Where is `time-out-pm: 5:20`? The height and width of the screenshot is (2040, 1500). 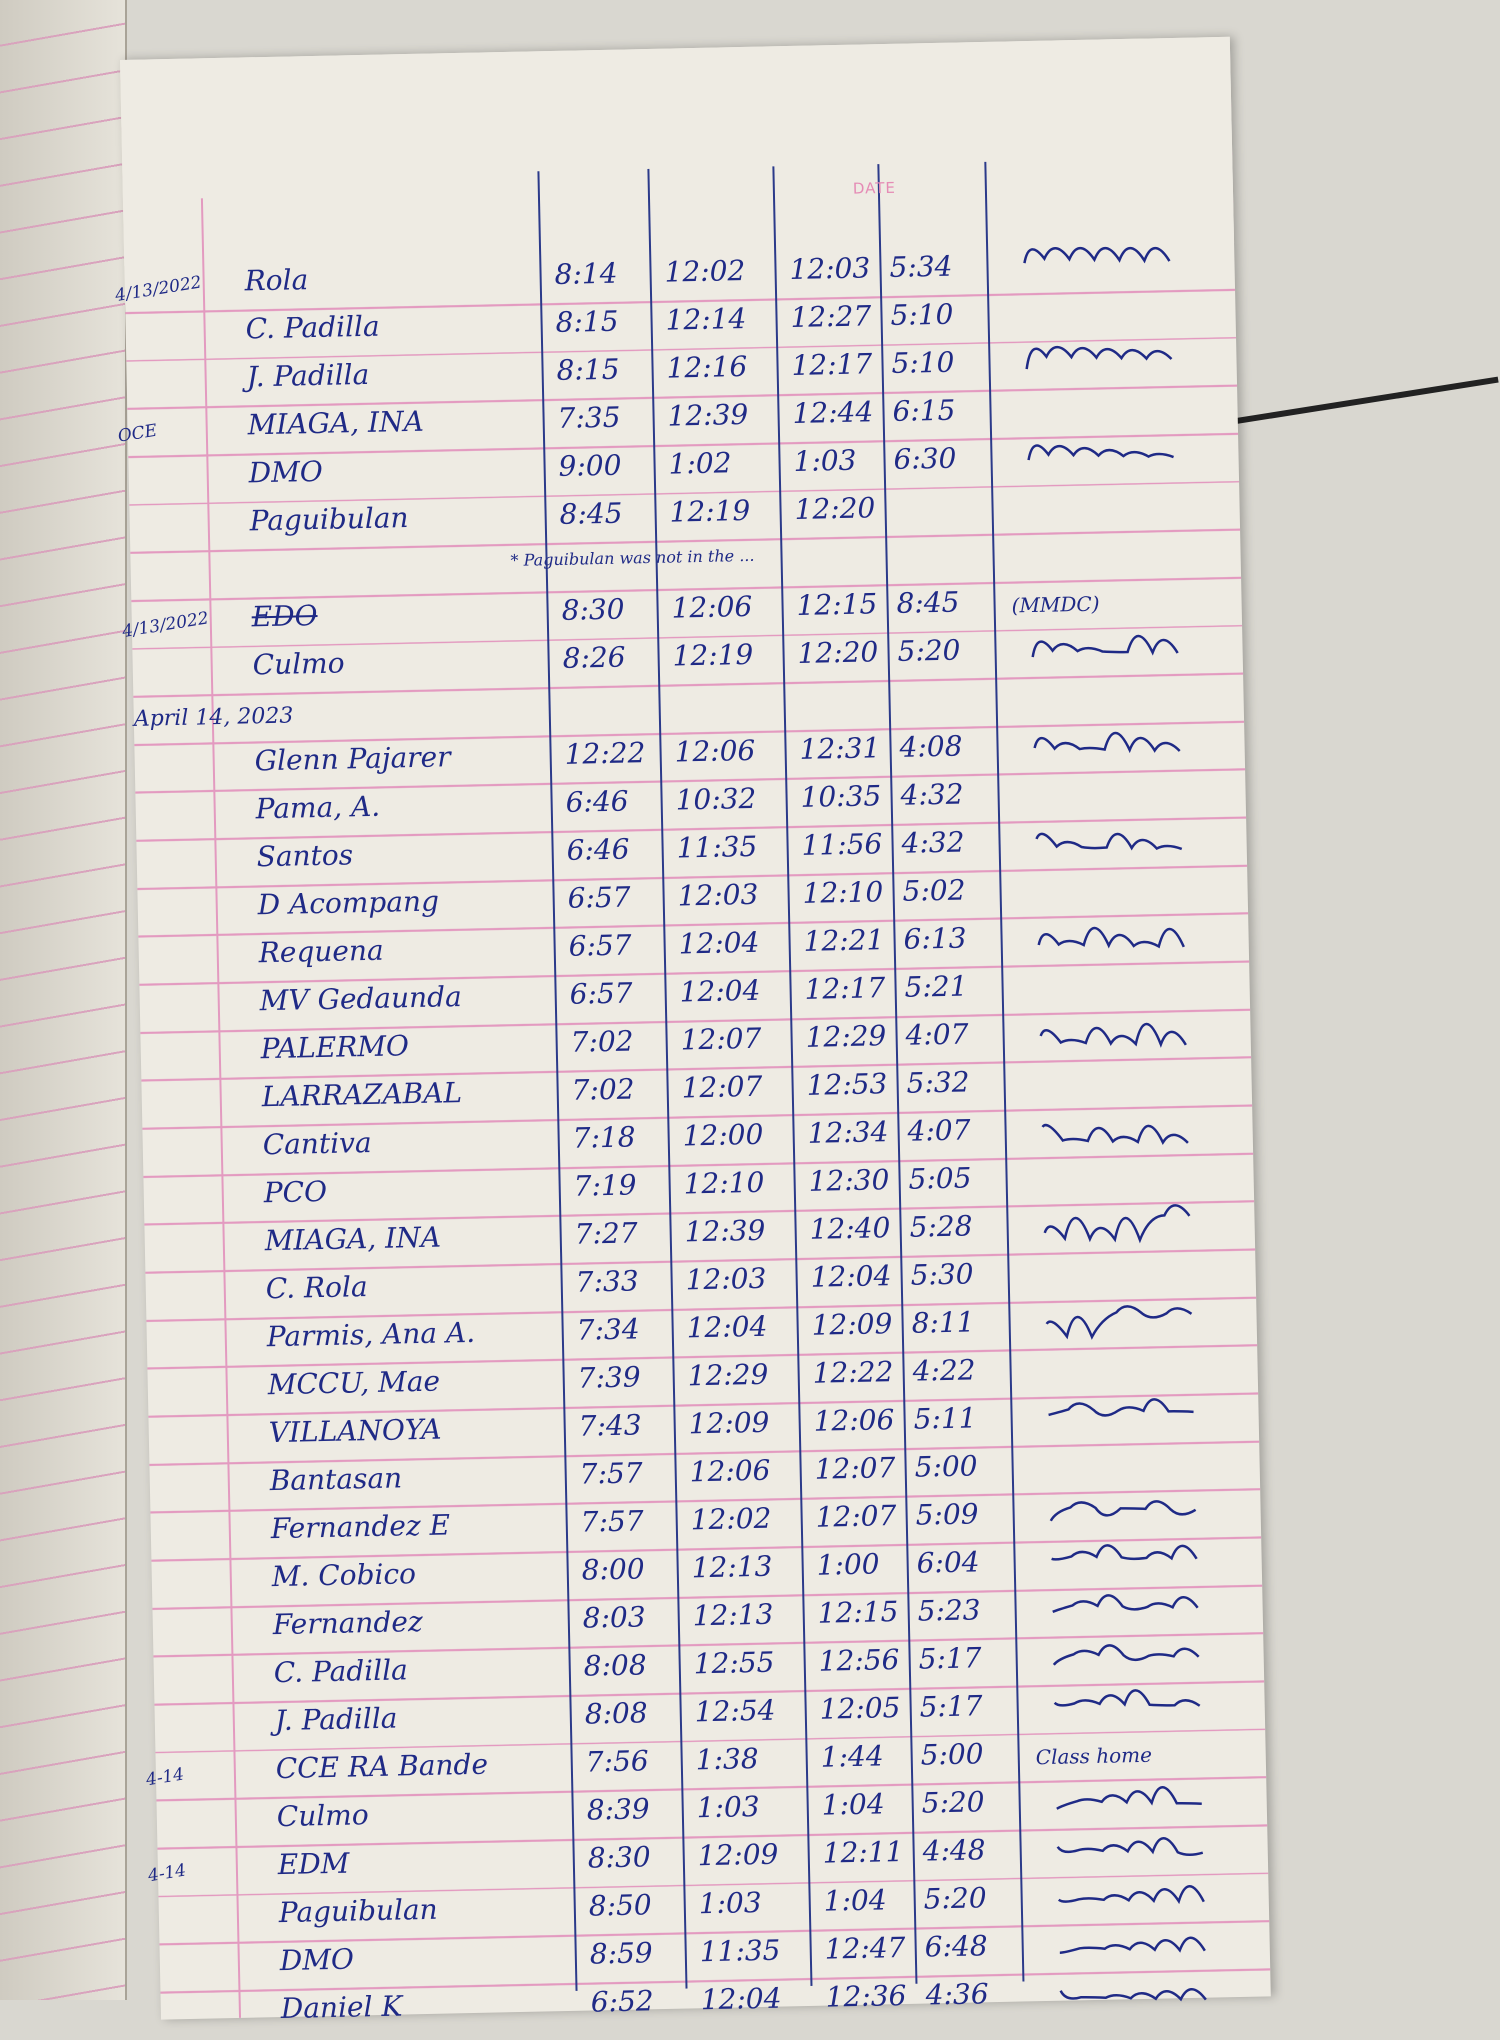 time-out-pm: 5:20 is located at coordinates (929, 650).